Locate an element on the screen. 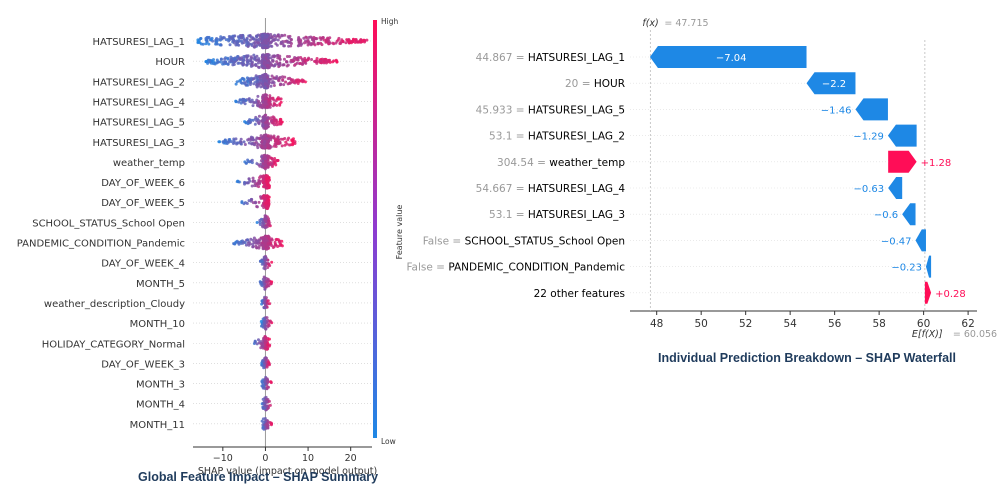 This screenshot has width=1005, height=491. contribution-label: −0.6 is located at coordinates (886, 215).